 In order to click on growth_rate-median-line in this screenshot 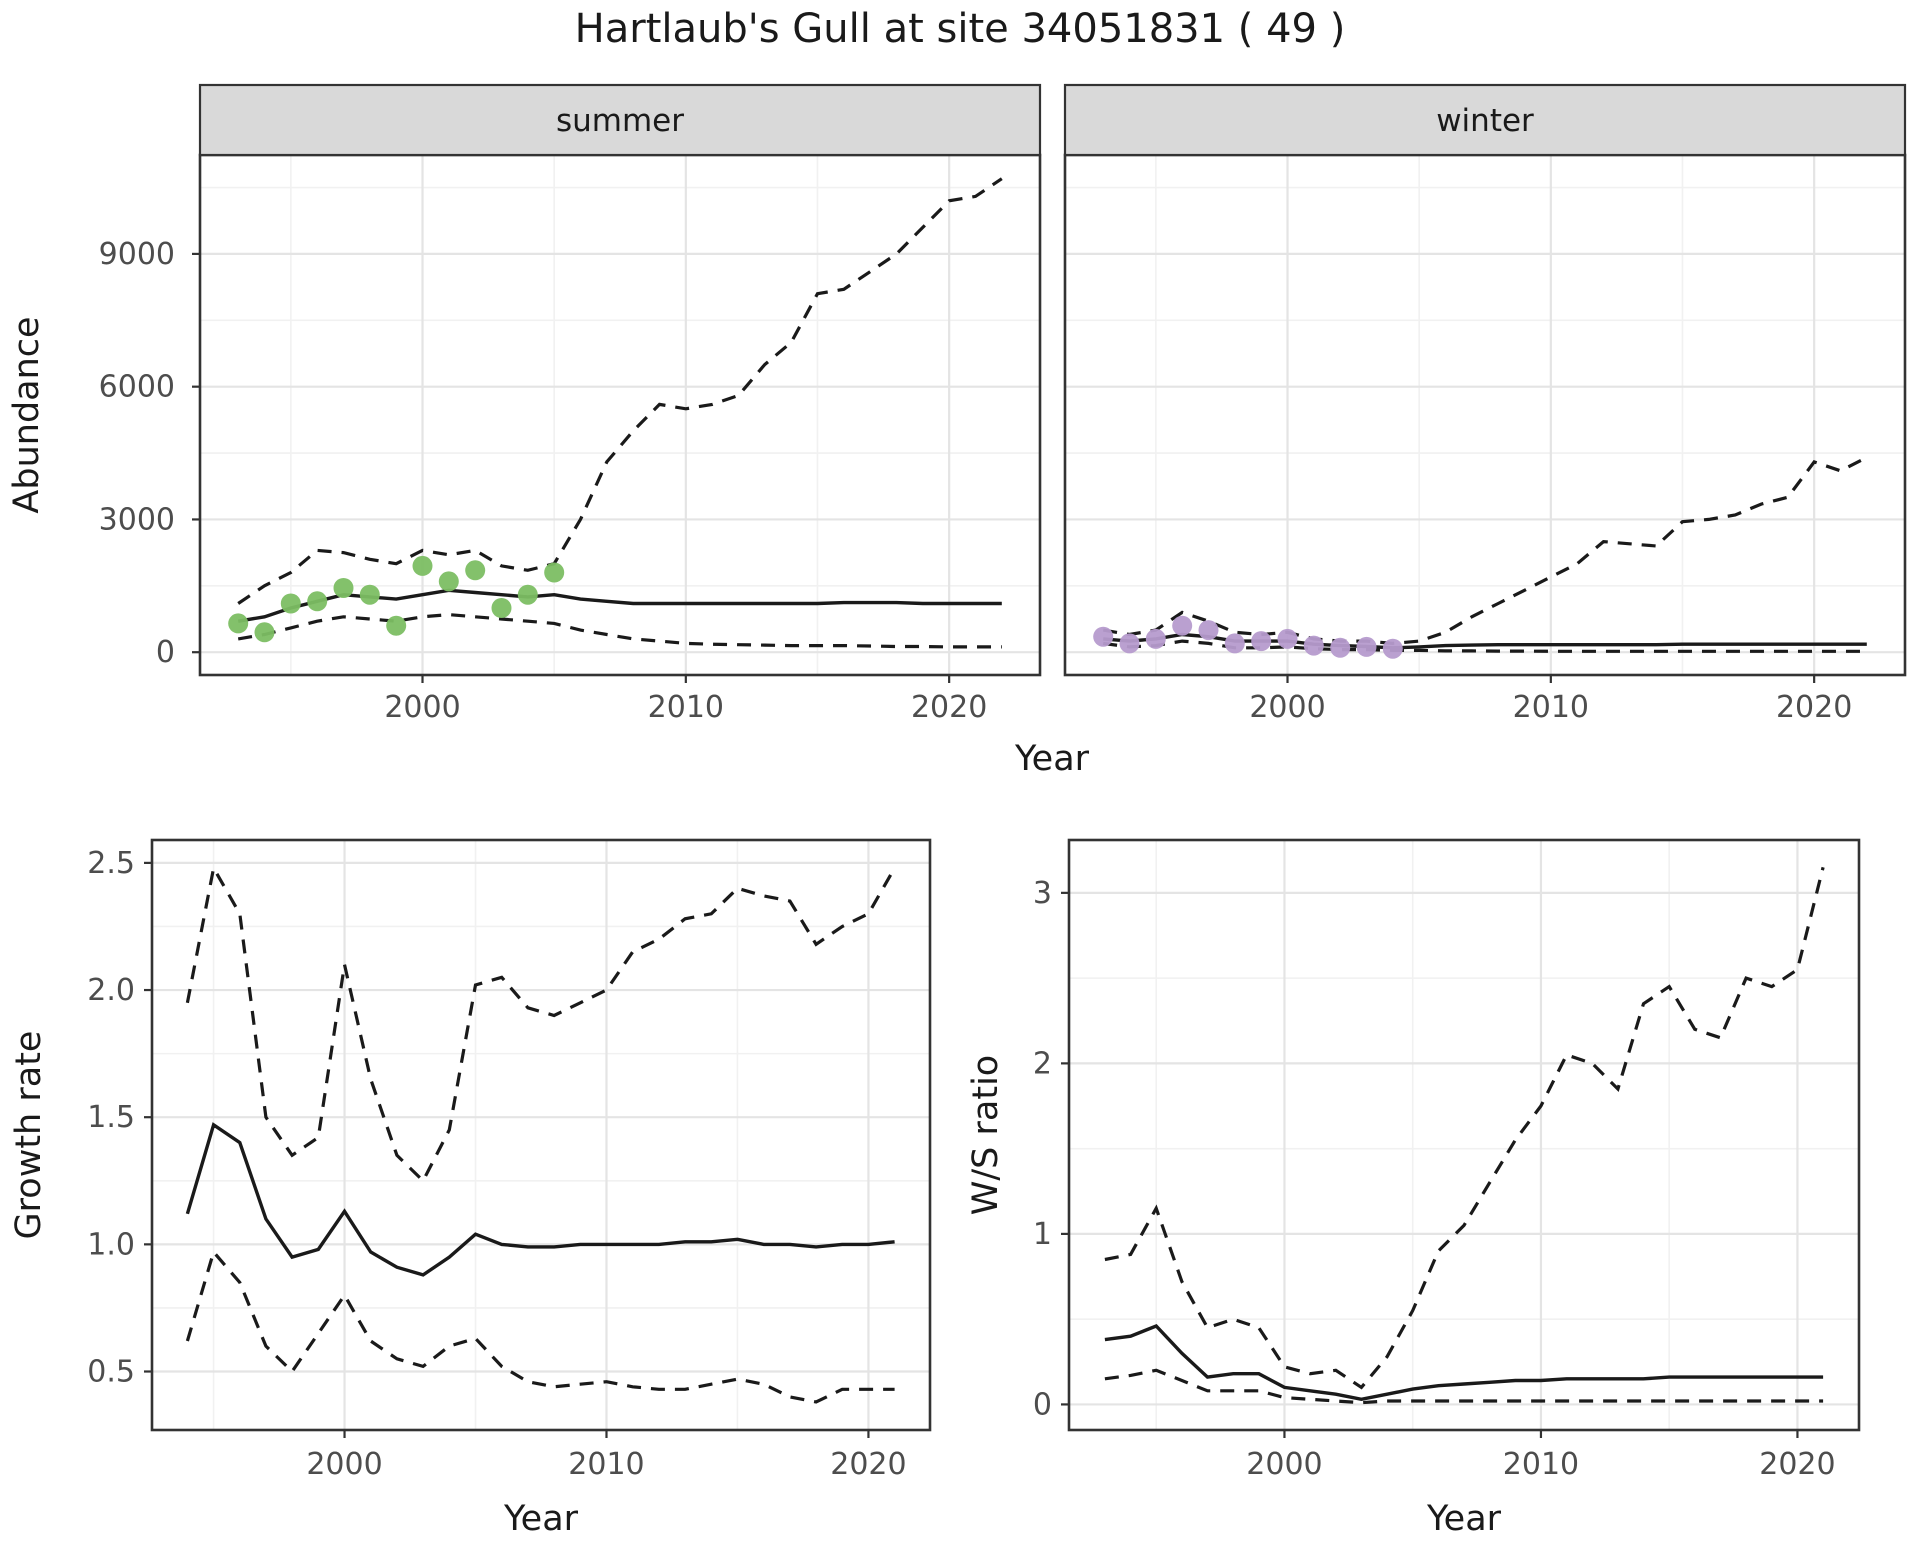, I will do `click(540, 1199)`.